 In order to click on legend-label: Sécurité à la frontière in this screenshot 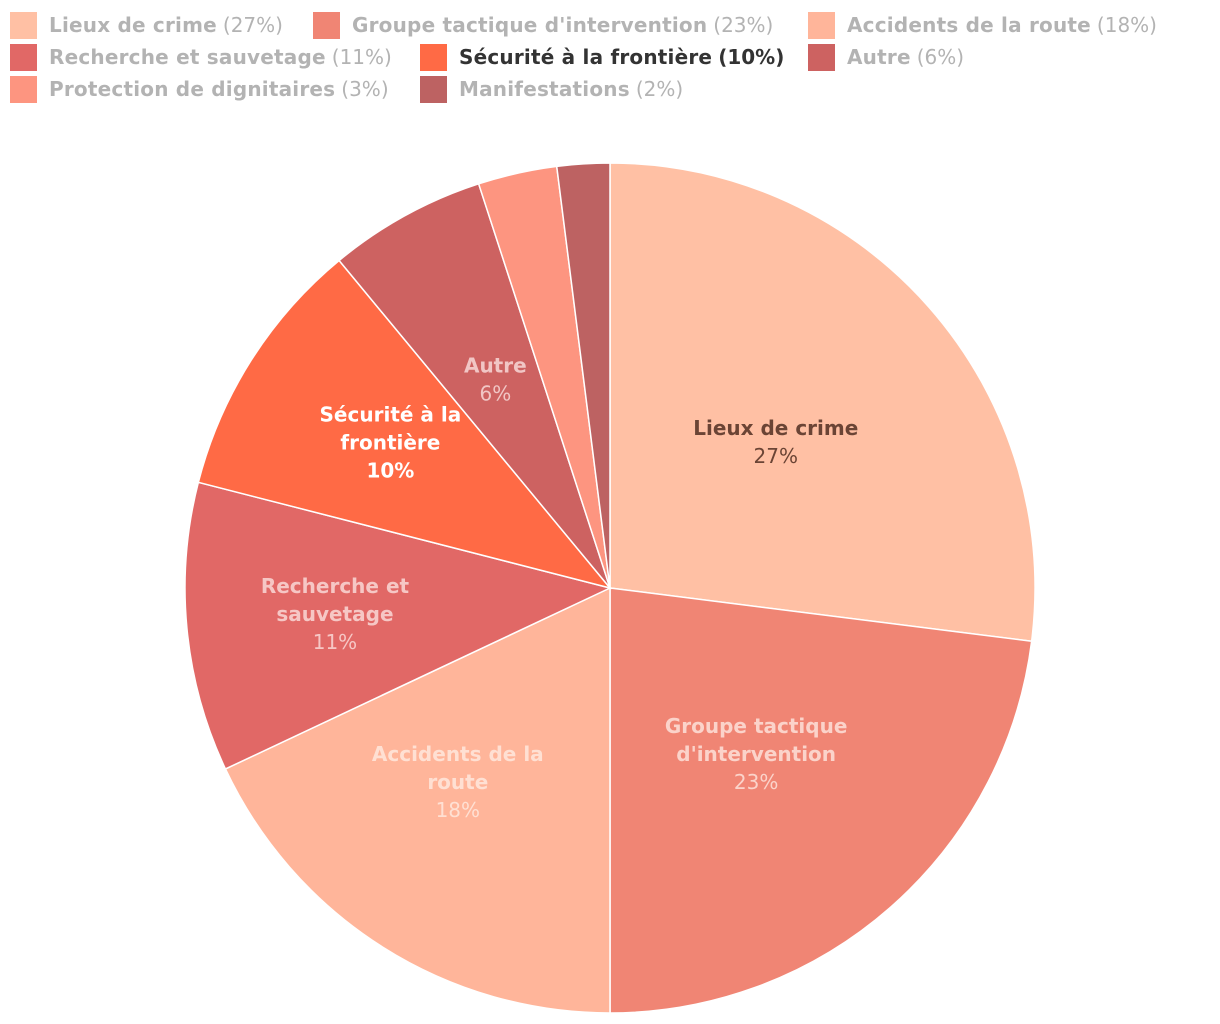, I will do `click(586, 57)`.